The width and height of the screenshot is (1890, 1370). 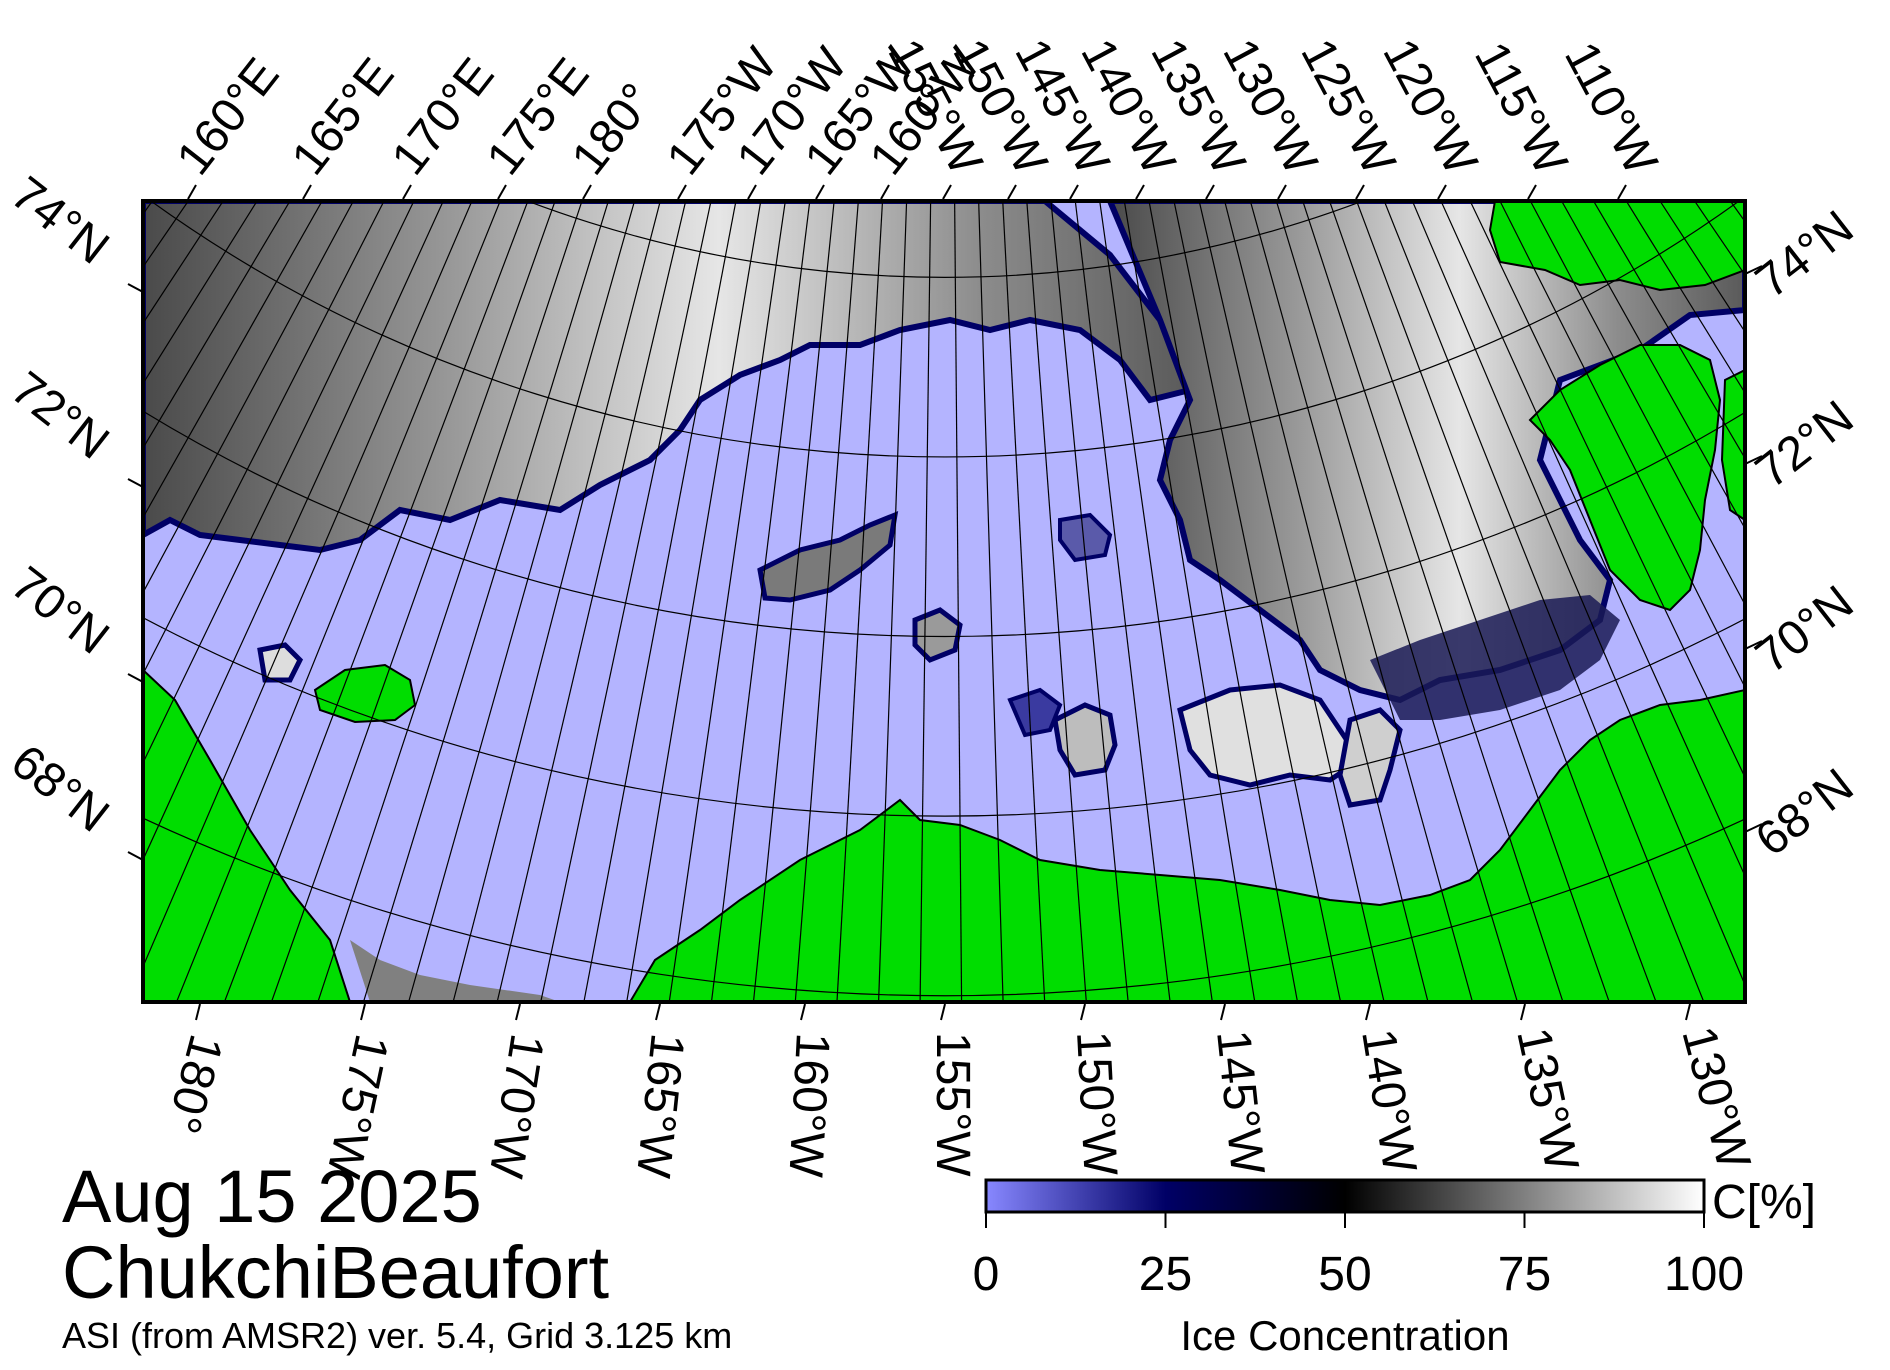 What do you see at coordinates (1345, 1220) in the screenshot?
I see `colorbar-ticks` at bounding box center [1345, 1220].